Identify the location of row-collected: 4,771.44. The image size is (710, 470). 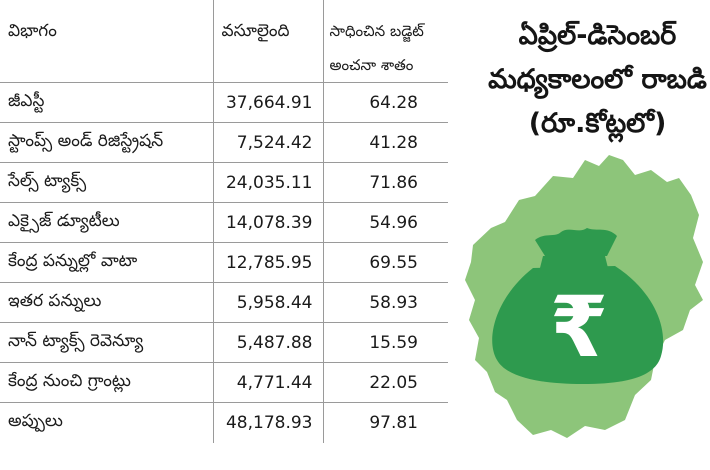
(267, 382).